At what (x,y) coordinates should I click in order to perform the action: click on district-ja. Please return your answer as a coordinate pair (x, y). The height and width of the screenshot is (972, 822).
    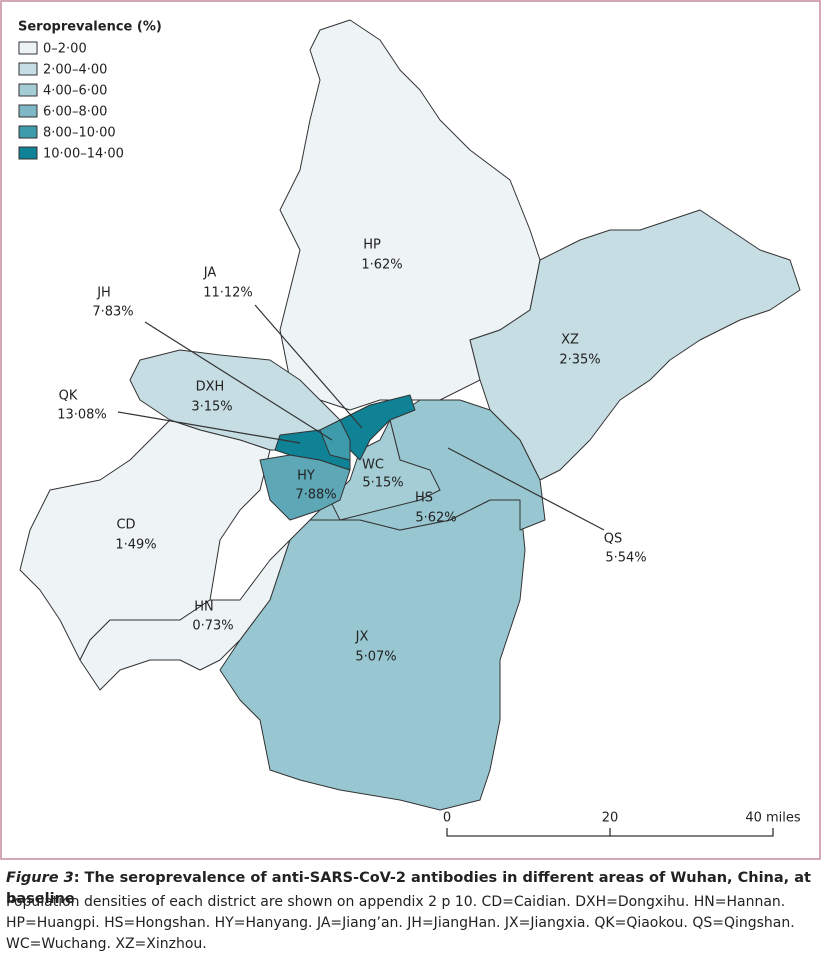
    Looking at the image, I should click on (377, 427).